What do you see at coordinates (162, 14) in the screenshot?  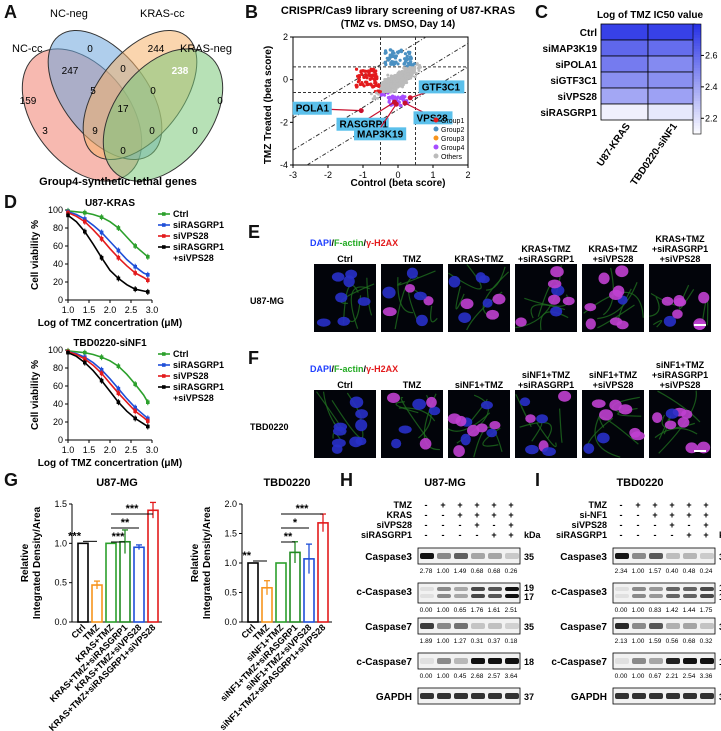 I see `venn-label-kras-cc: KRAS-cc` at bounding box center [162, 14].